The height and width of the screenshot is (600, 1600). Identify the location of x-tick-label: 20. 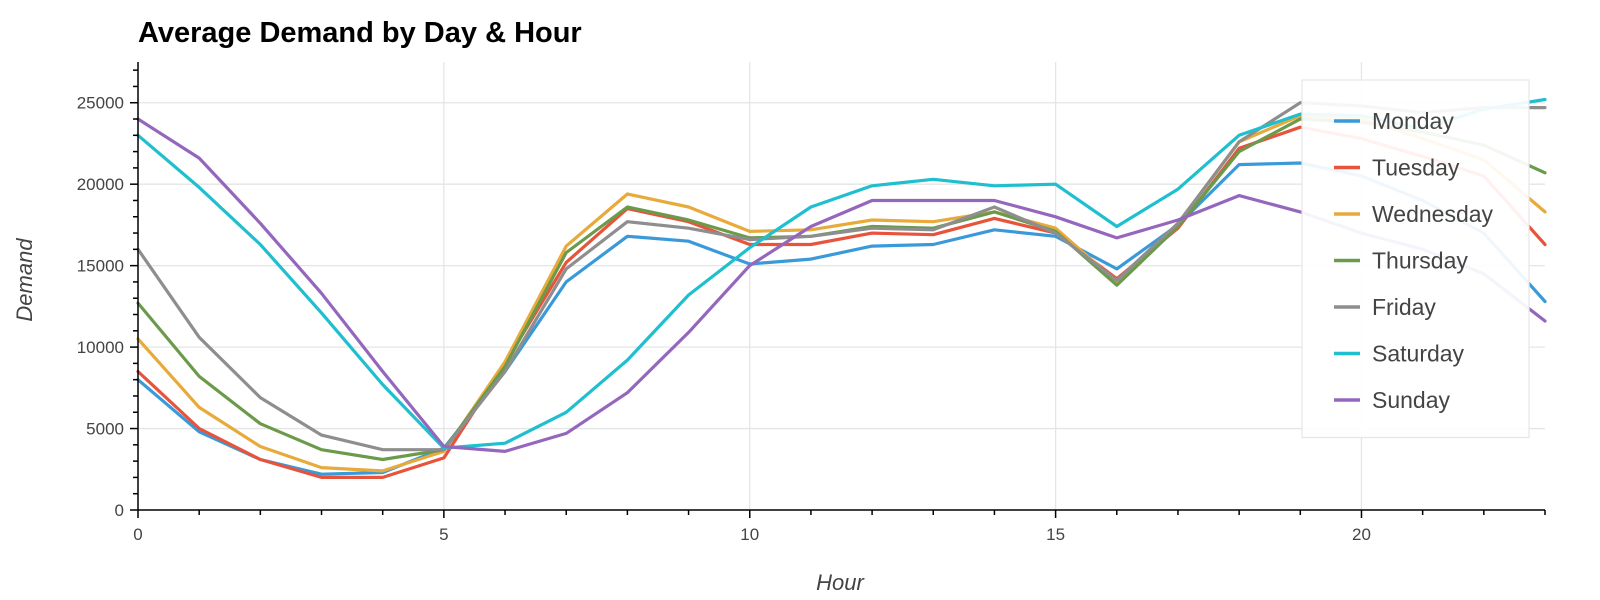
(1361, 534).